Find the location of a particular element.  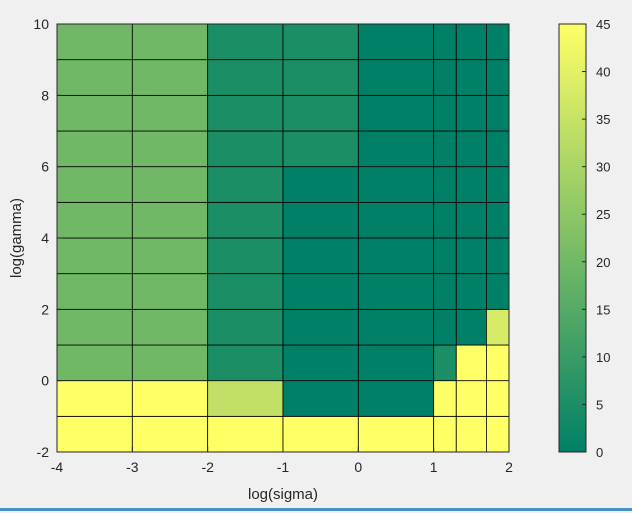

colorbar-tick-label: 0 is located at coordinates (599, 452).